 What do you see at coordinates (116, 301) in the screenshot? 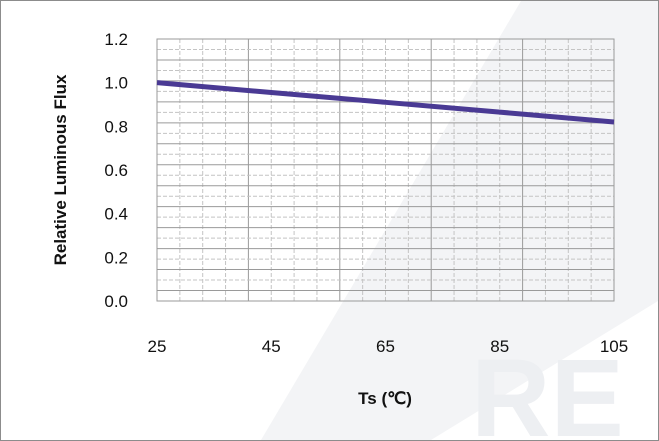
I see `y-tick-label: 0.0` at bounding box center [116, 301].